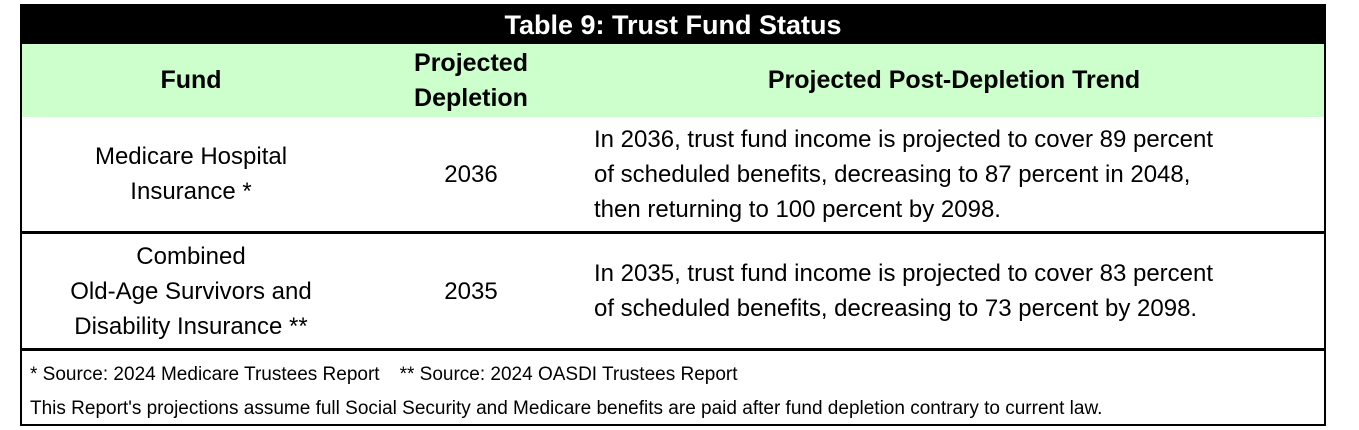 The width and height of the screenshot is (1359, 430). I want to click on header-fund: Fund, so click(191, 80).